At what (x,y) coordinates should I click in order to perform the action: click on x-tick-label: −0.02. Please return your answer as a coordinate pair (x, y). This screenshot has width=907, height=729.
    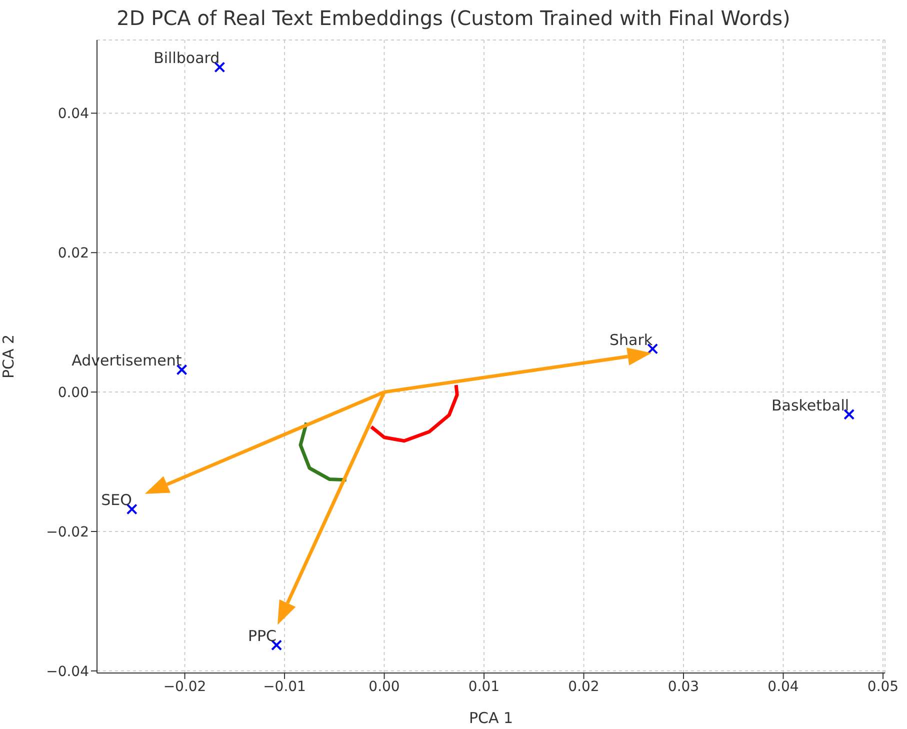
    Looking at the image, I should click on (184, 686).